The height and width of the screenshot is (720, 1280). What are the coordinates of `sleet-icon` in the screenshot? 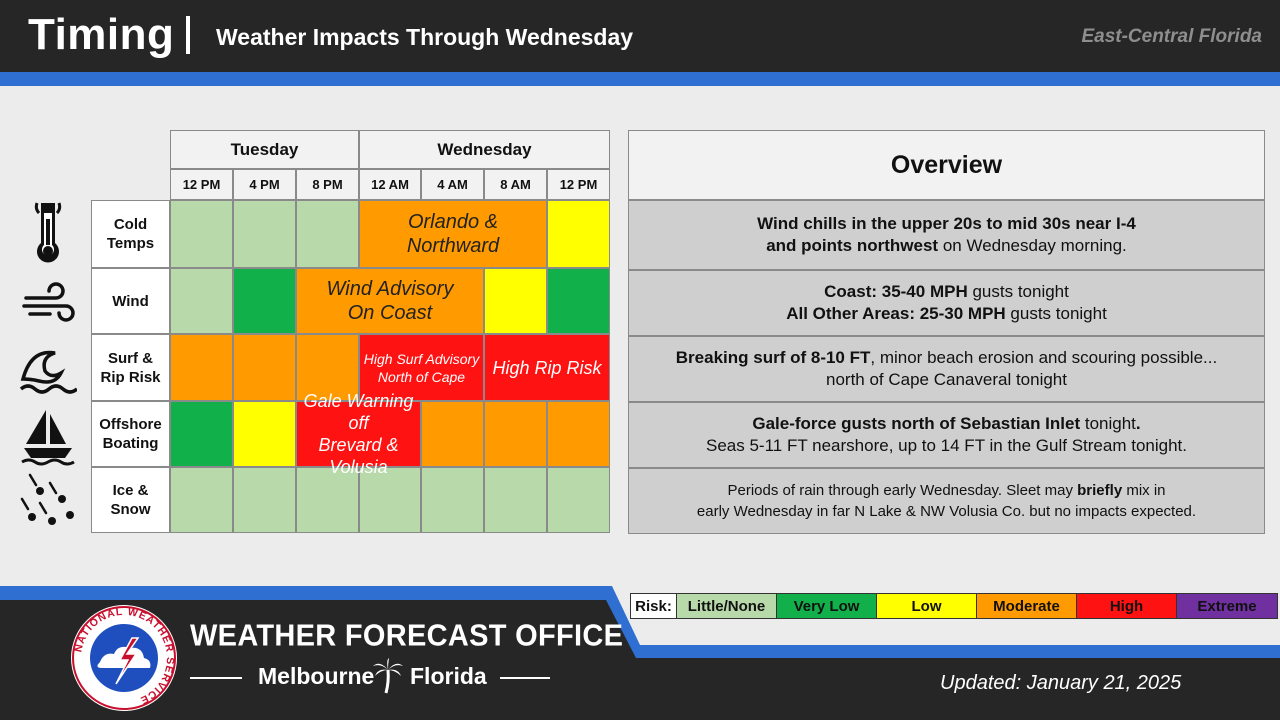 It's located at (48, 501).